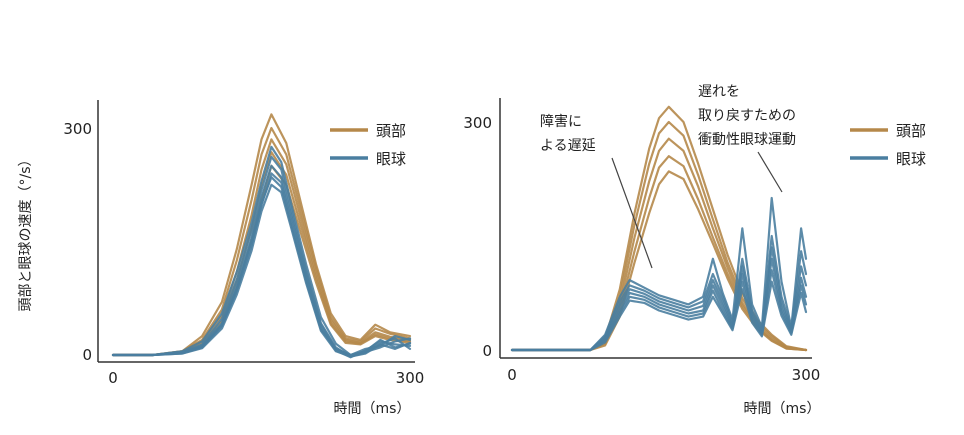 This screenshot has width=964, height=435. Describe the element at coordinates (632, 213) in the screenshot. I see `annotation-delay-pointer` at that location.